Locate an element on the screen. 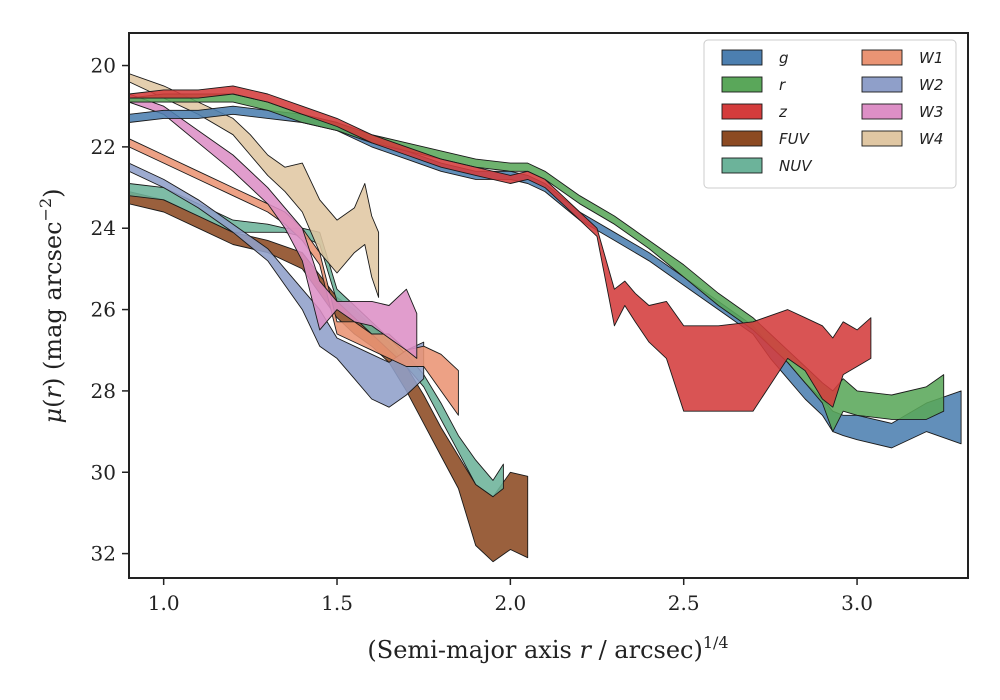 This screenshot has height=700, width=1000. legend-label: FUV is located at coordinates (795, 139).